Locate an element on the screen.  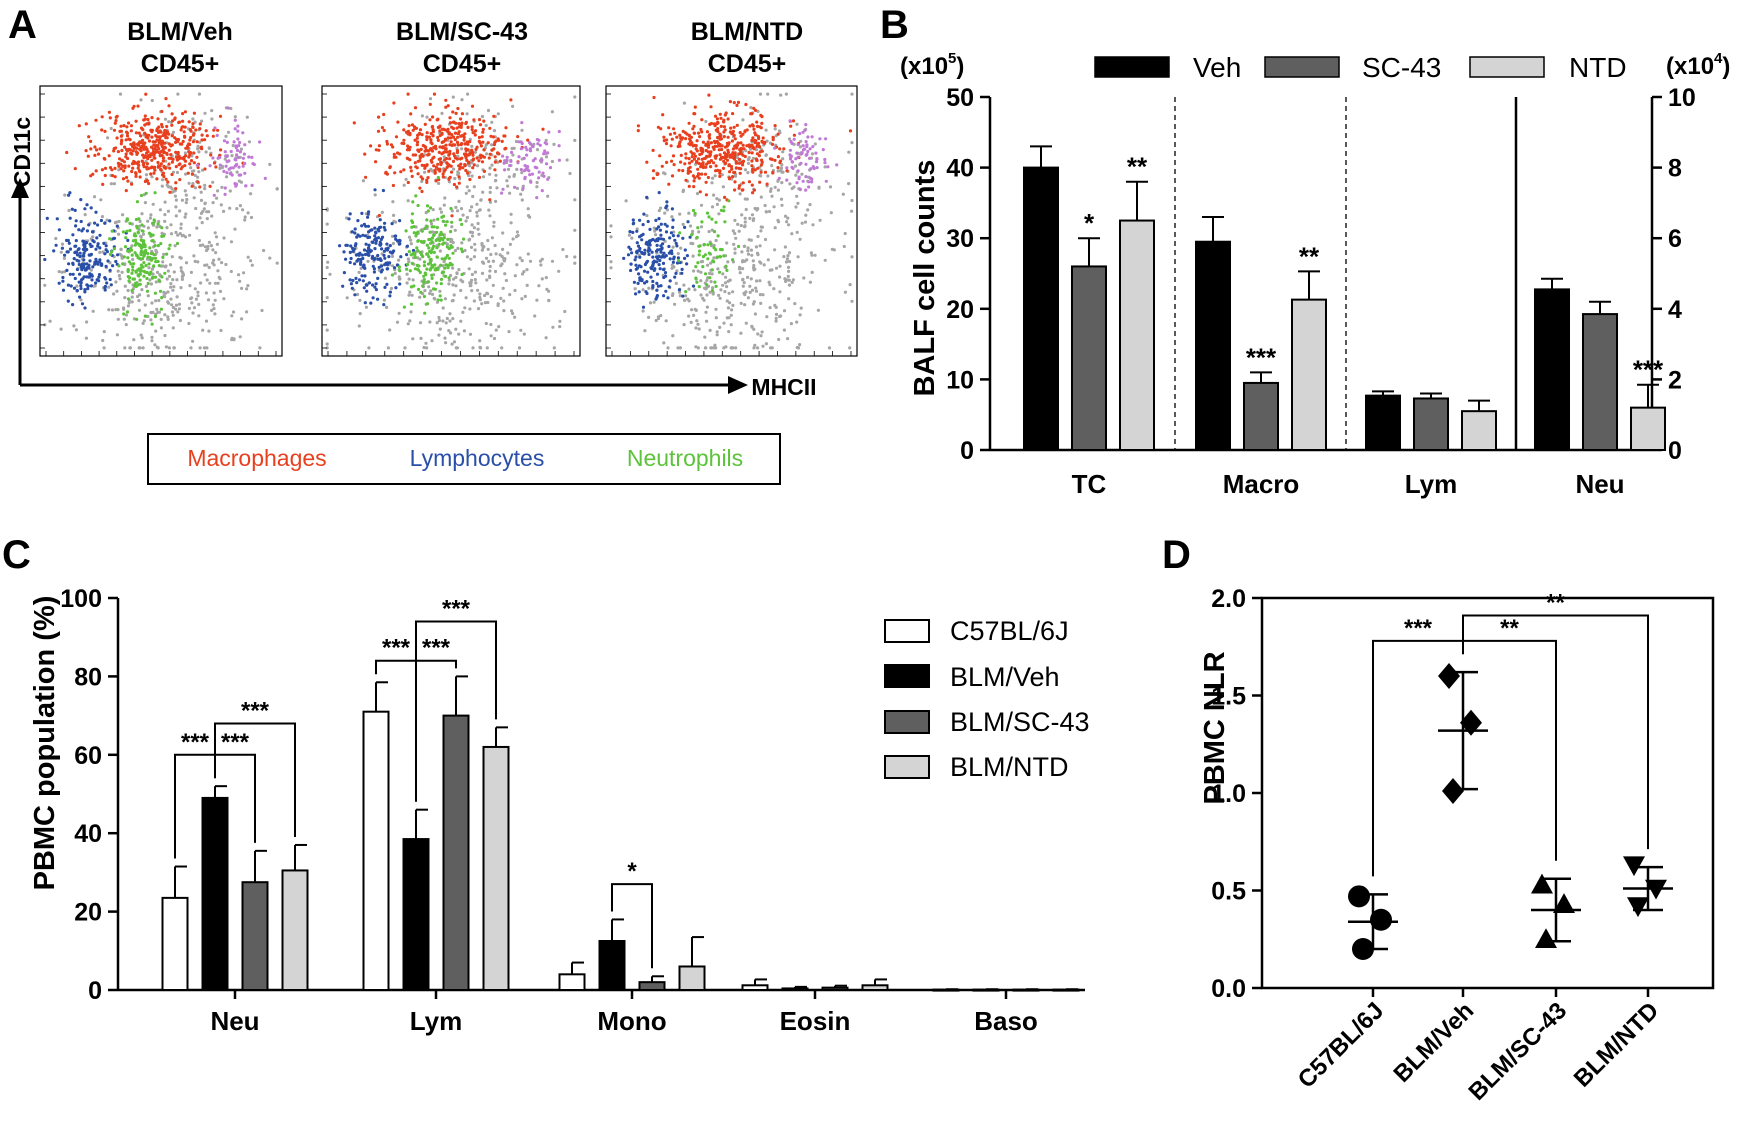
y-tick-label: 100 is located at coordinates (81, 599).